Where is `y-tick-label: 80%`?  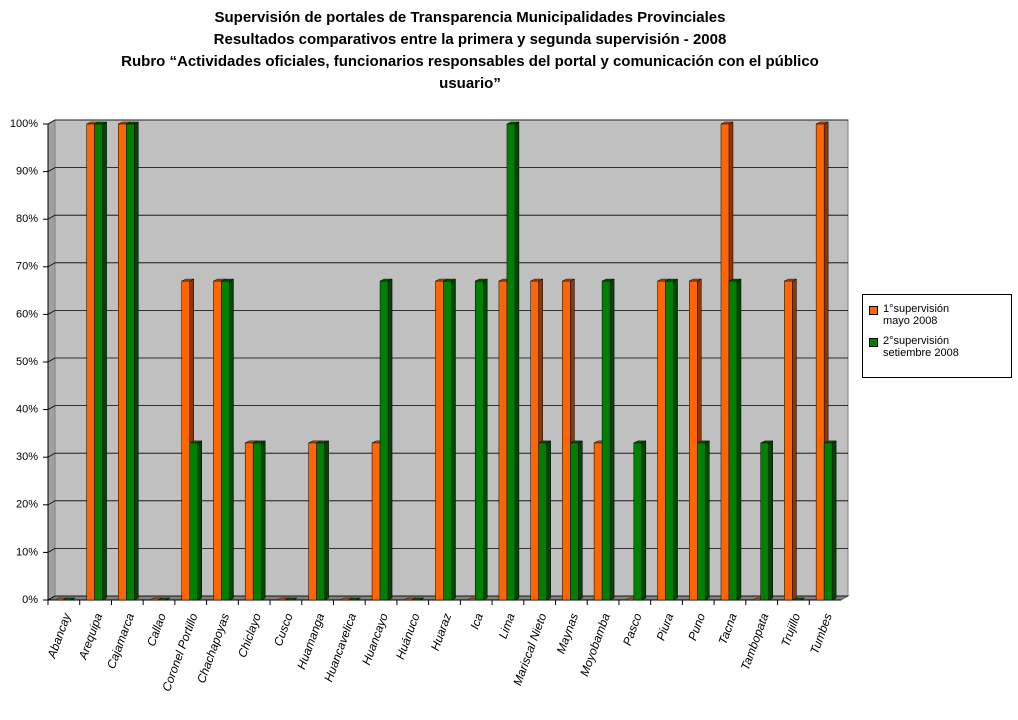
y-tick-label: 80% is located at coordinates (27, 219).